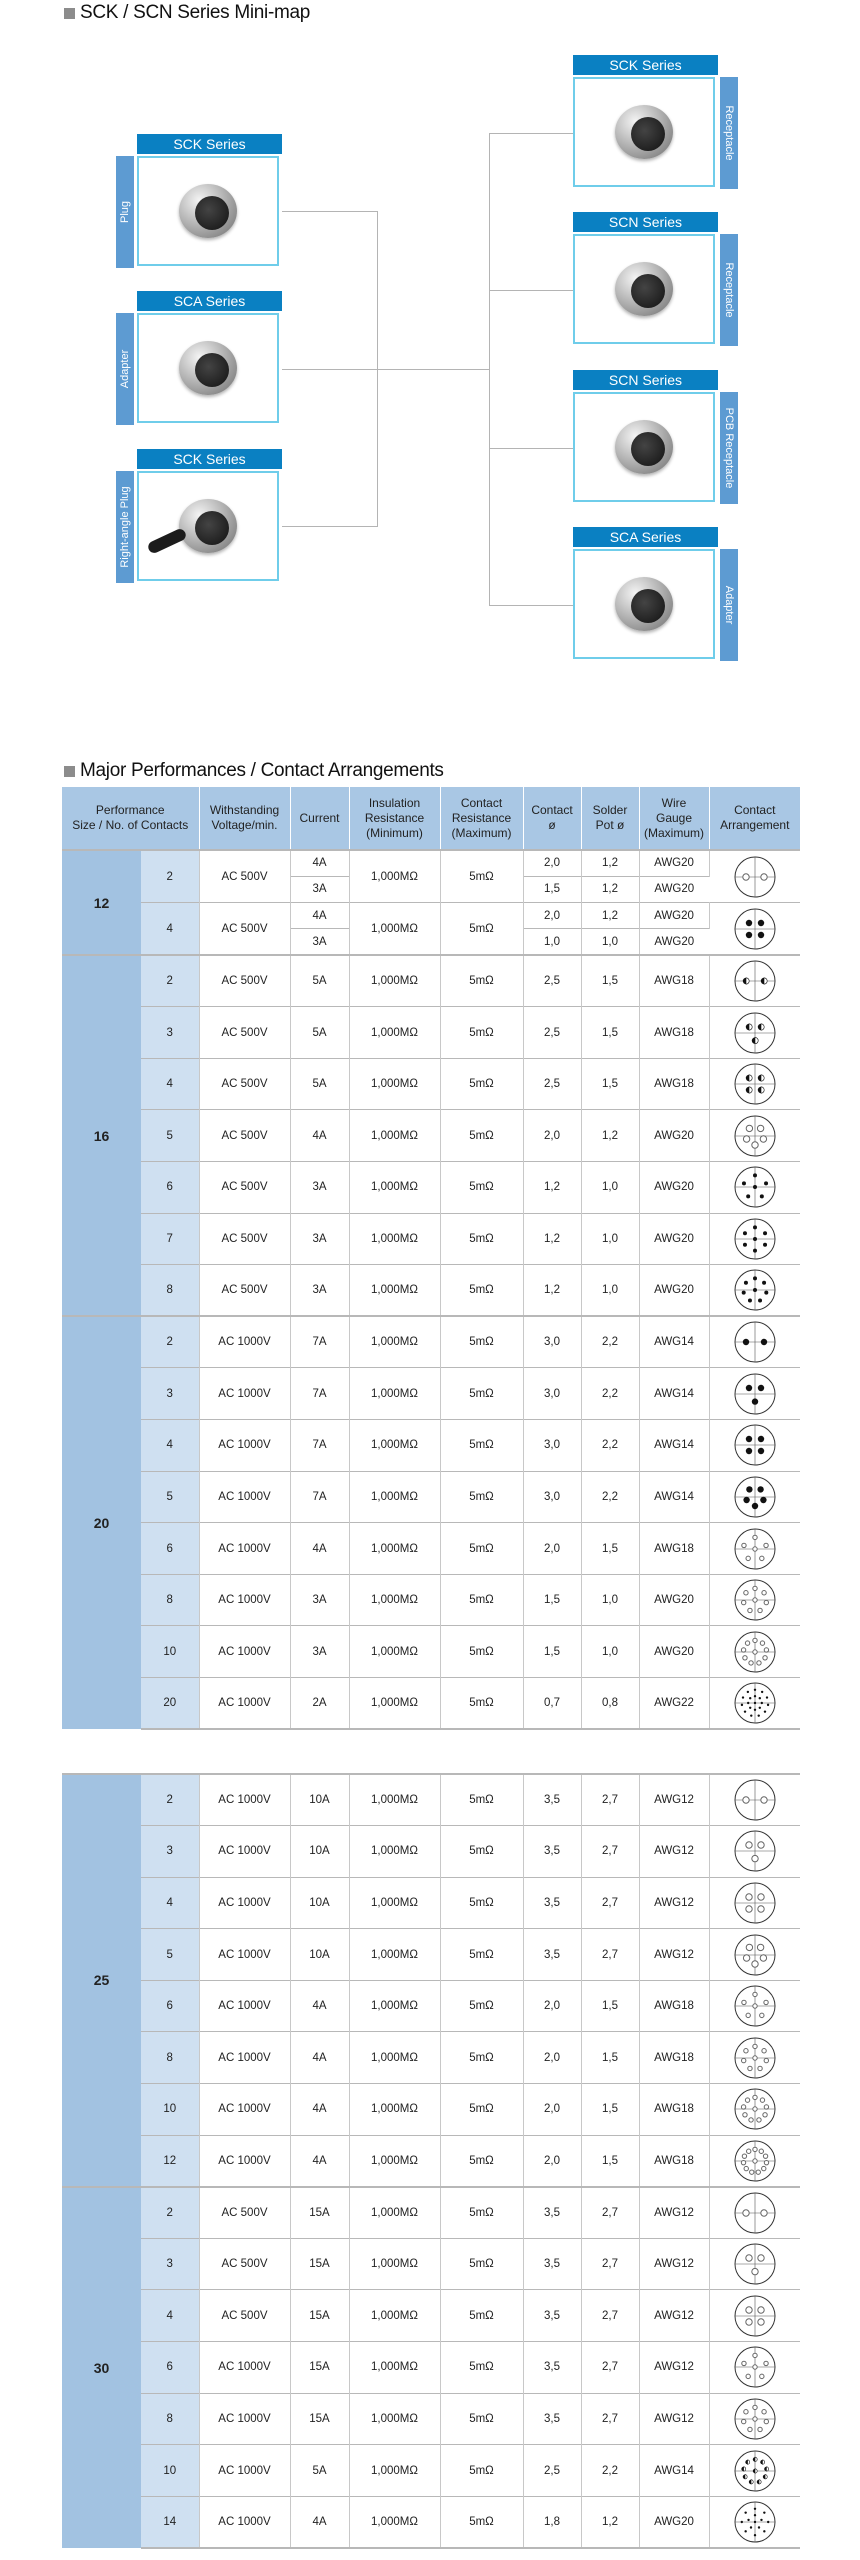 This screenshot has height=2560, width=860. Describe the element at coordinates (170, 2470) in the screenshot. I see `contact-count: 10` at that location.